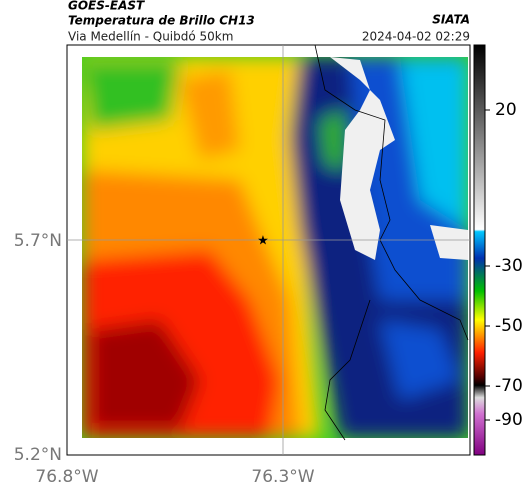  Describe the element at coordinates (38, 241) in the screenshot. I see `lat-label: 5.7°N` at that location.